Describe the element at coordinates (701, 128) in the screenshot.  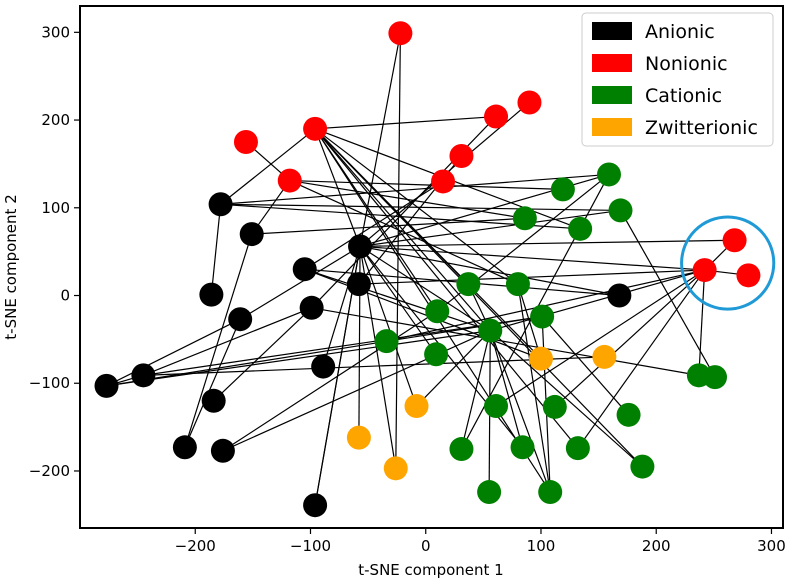
I see `legend-label-zwitterionic: Zwitterionic` at that location.